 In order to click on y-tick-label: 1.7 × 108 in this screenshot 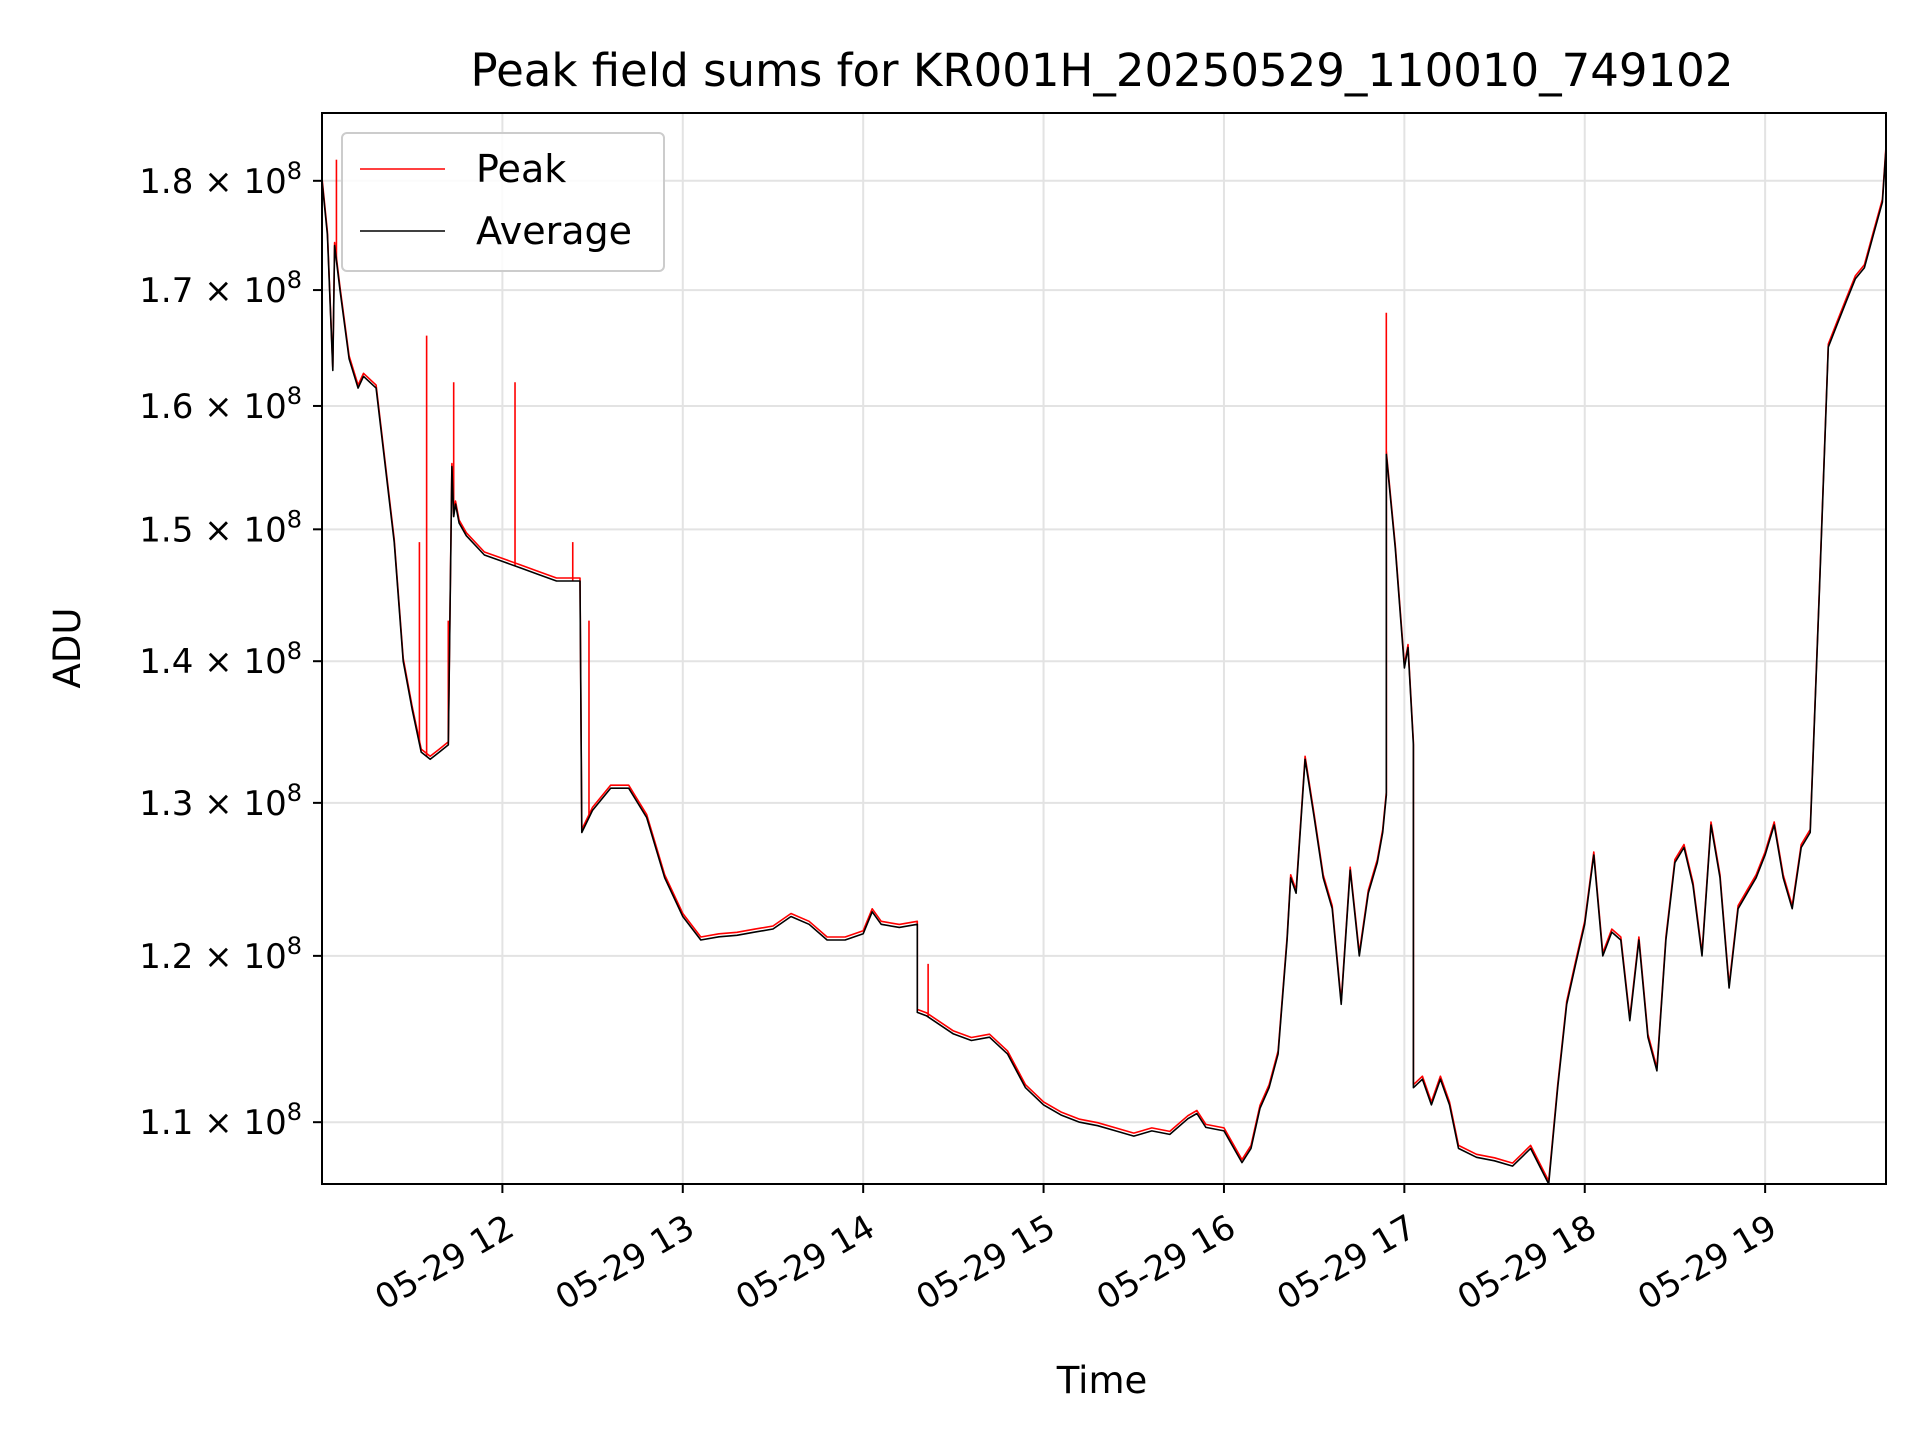, I will do `click(220, 288)`.